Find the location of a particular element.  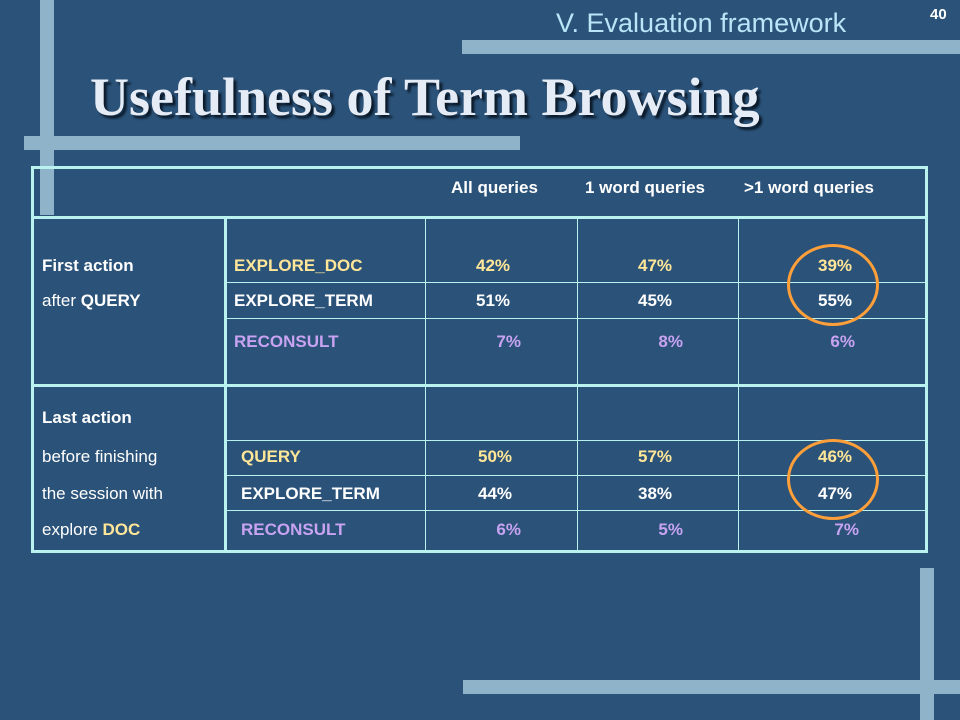

table-divider-col2 is located at coordinates (577, 383).